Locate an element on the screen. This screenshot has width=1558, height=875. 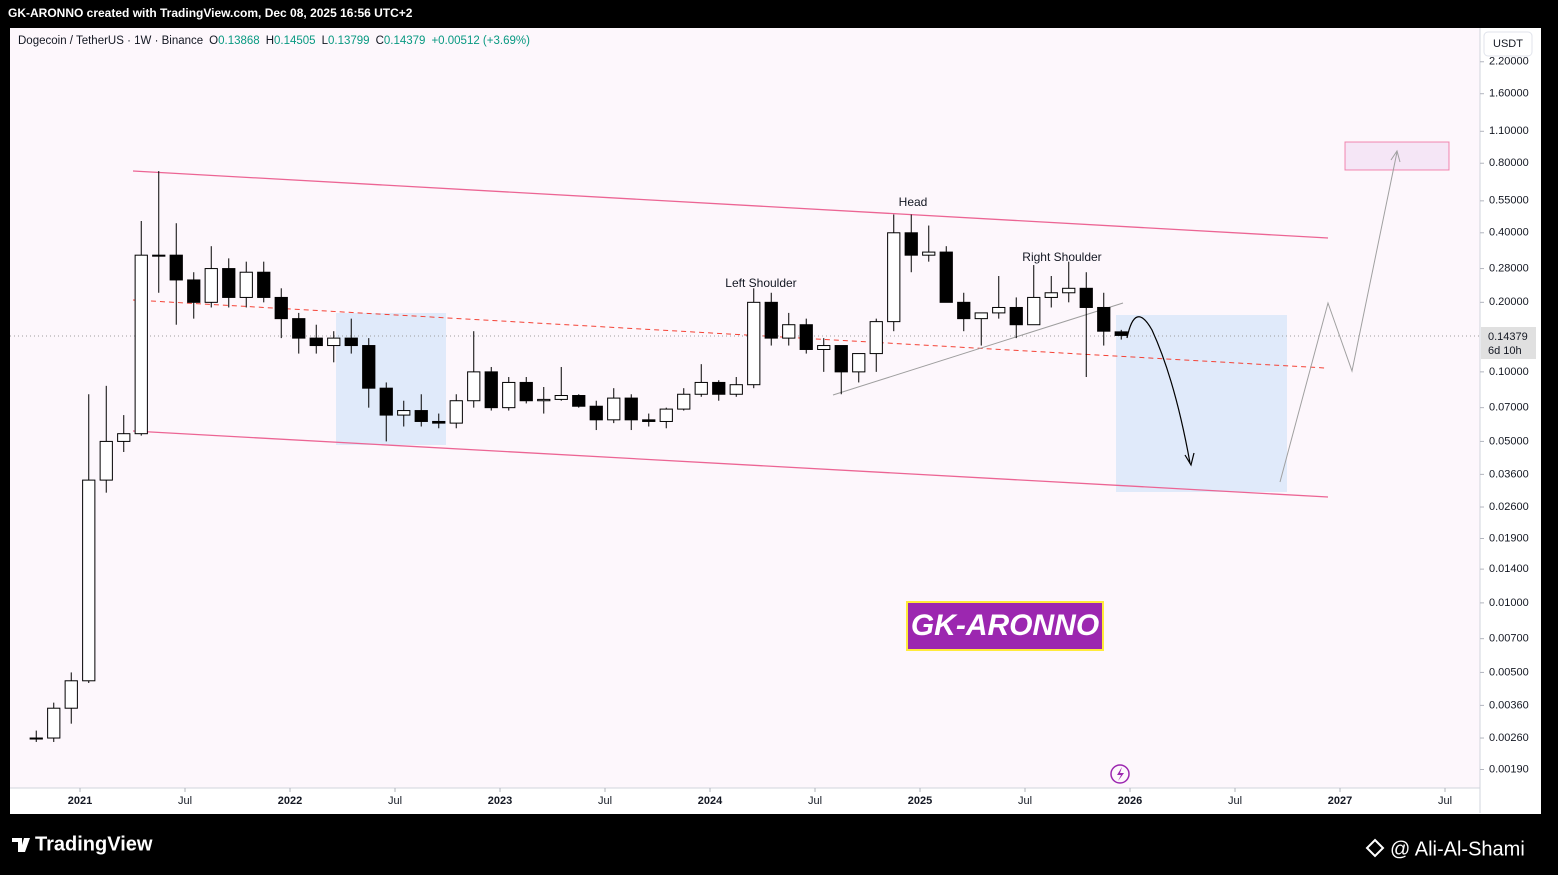
brand-logo is located at coordinates (21, 845).